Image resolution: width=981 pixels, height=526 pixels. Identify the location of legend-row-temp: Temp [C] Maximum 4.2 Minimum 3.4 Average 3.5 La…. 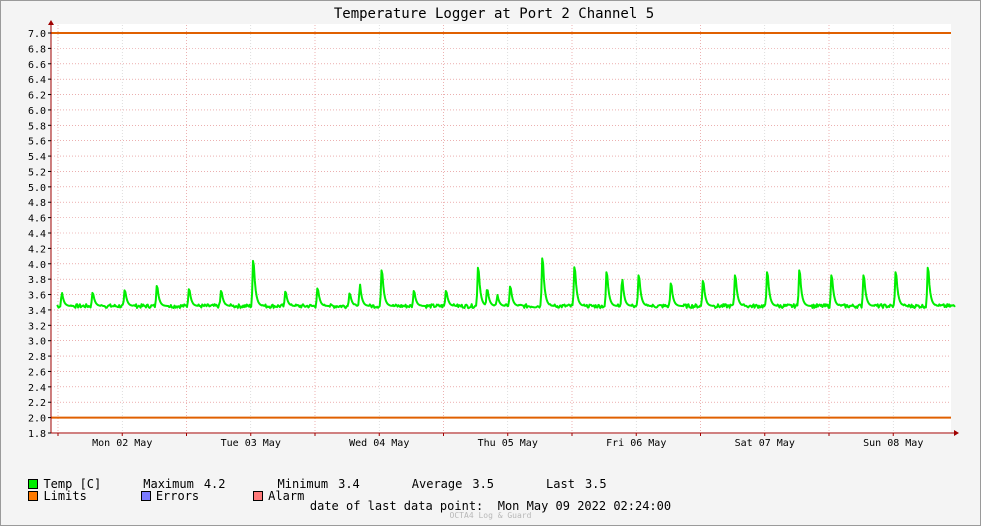
(310, 477).